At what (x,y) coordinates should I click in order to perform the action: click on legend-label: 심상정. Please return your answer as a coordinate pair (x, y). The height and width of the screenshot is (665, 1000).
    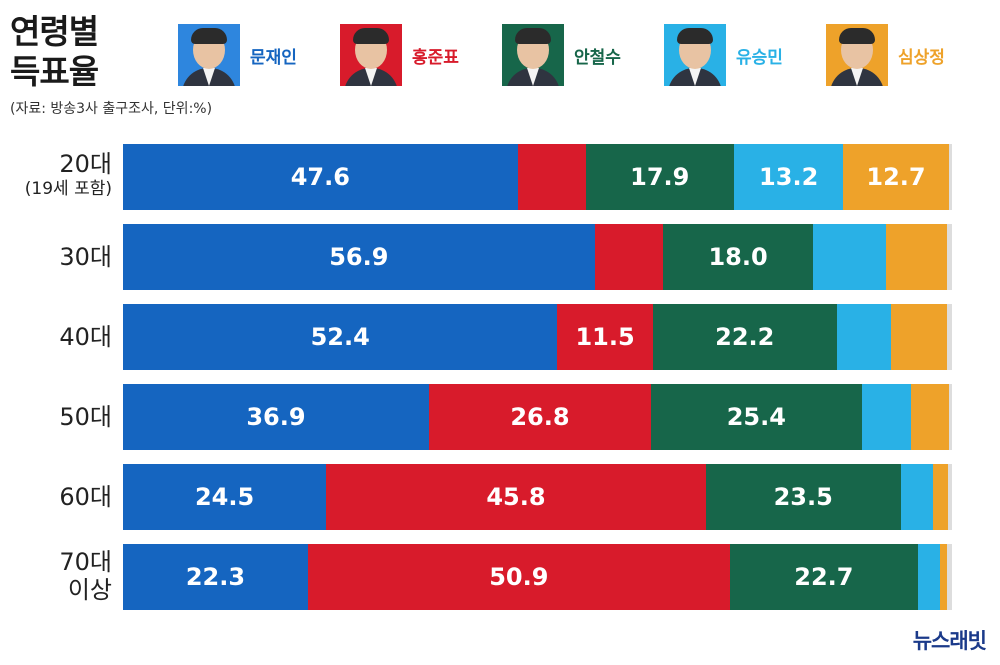
    Looking at the image, I should click on (921, 57).